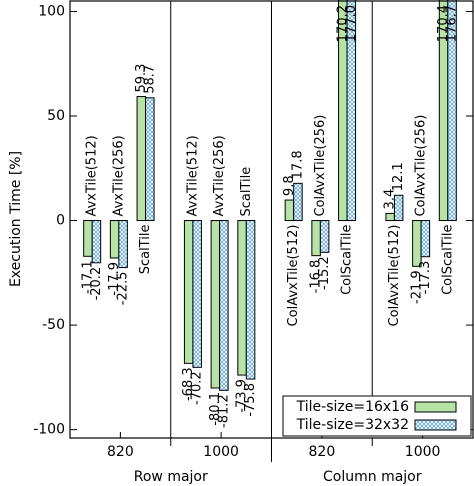  I want to click on value-label: 17.8, so click(297, 164).